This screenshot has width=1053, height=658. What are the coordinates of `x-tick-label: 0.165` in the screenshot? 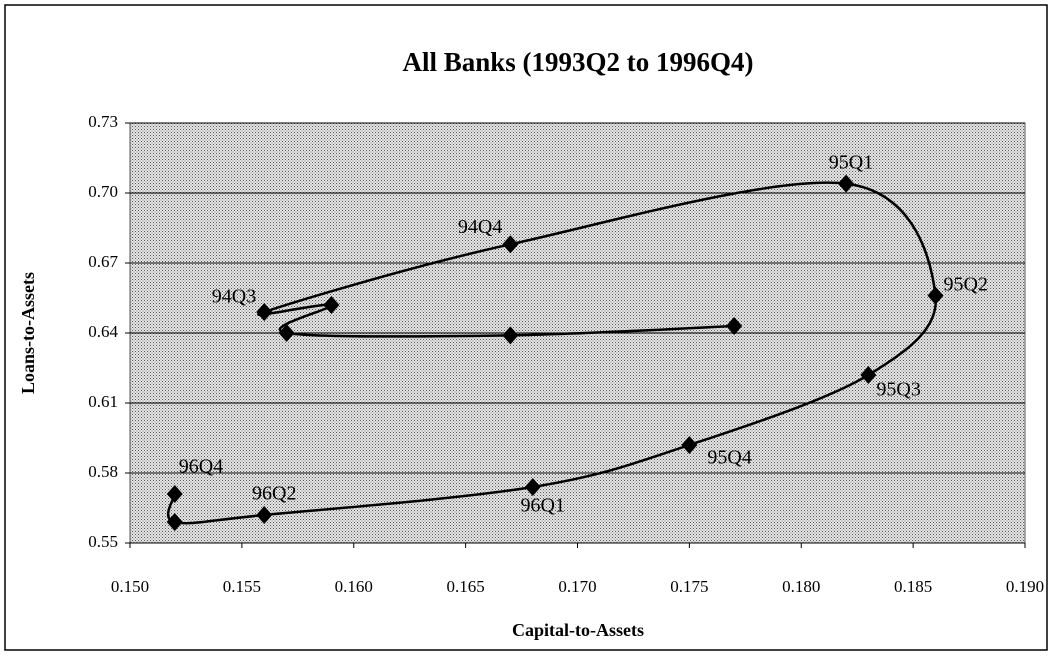 It's located at (466, 586).